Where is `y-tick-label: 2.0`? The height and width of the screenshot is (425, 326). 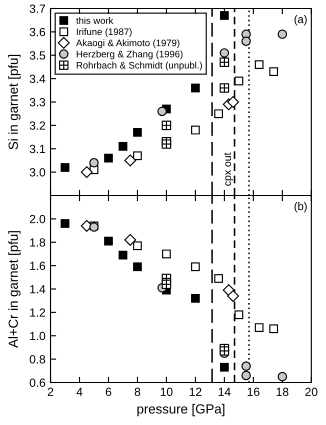 y-tick-label: 2.0 is located at coordinates (38, 219).